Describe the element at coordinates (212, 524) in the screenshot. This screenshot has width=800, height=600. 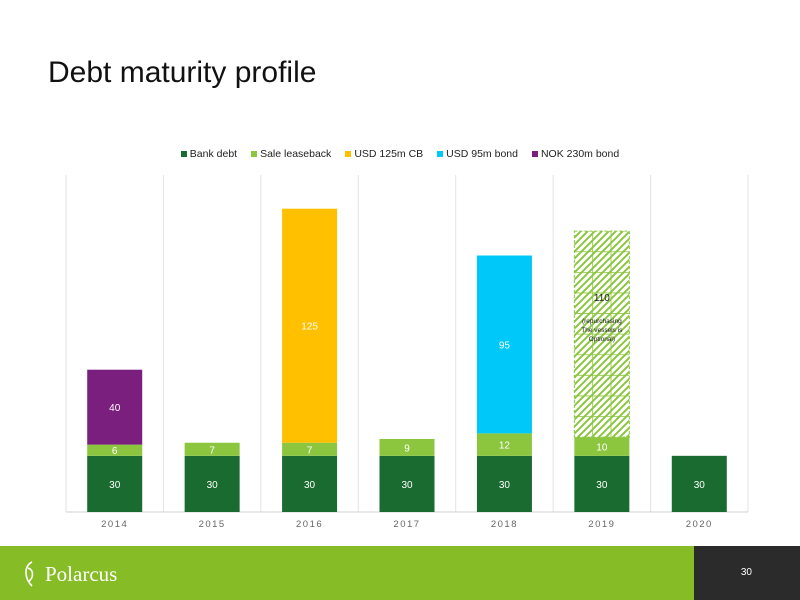
I see `x-tick-label: 2015` at that location.